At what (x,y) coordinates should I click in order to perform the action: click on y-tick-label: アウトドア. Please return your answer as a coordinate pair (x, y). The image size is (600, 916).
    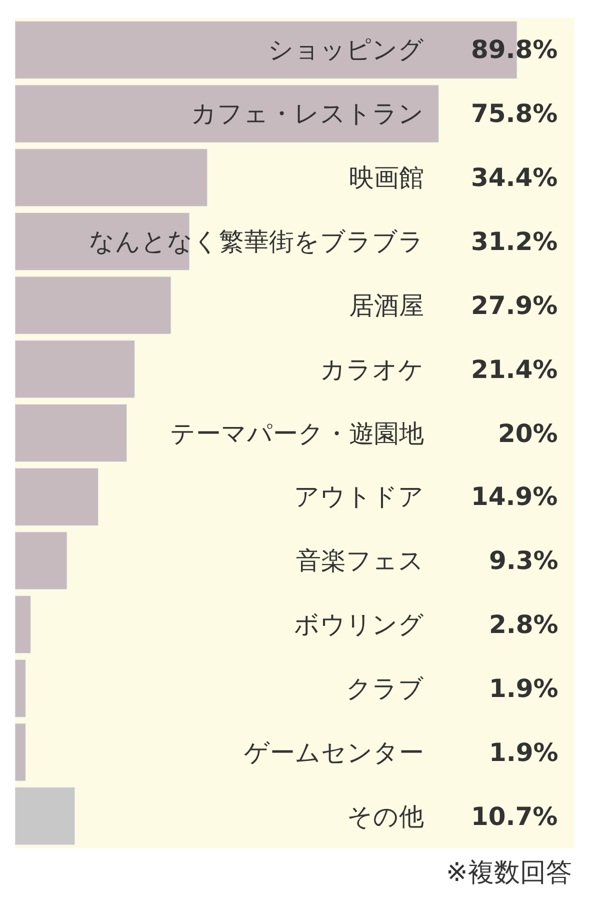
    Looking at the image, I should click on (359, 496).